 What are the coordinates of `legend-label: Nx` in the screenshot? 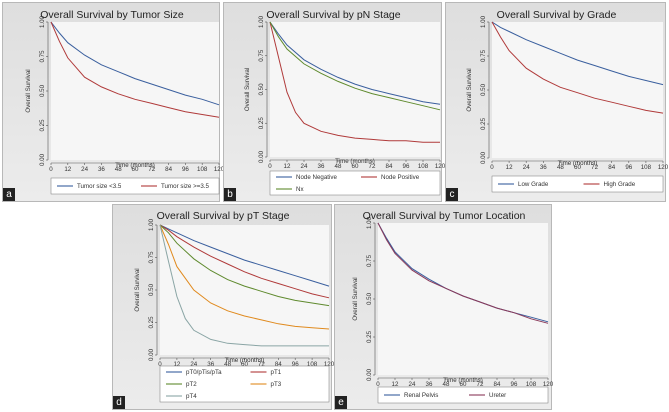 It's located at (300, 189).